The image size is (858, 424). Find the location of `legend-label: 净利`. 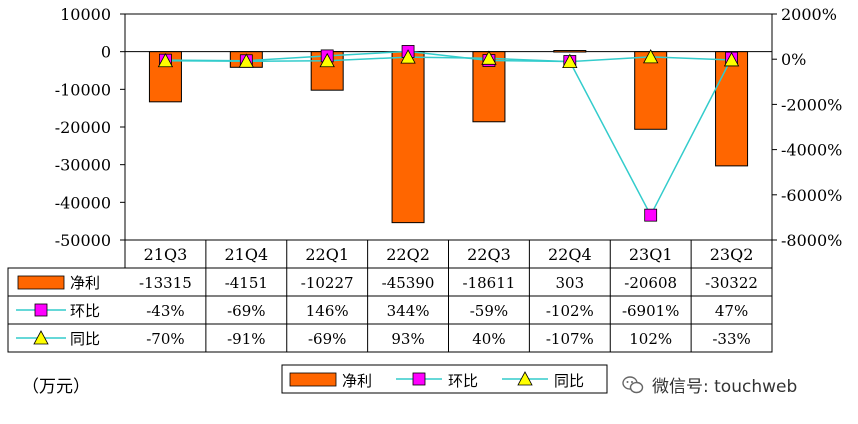

legend-label: 净利 is located at coordinates (357, 381).